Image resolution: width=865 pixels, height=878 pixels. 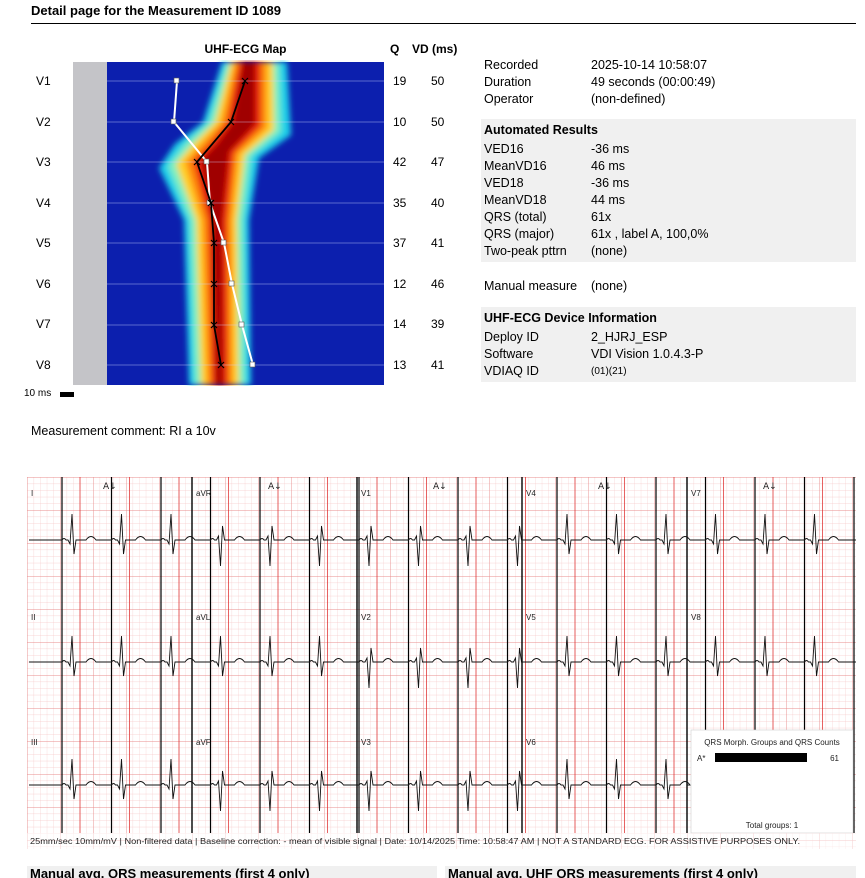 I want to click on map-q-value: 19, so click(x=400, y=81).